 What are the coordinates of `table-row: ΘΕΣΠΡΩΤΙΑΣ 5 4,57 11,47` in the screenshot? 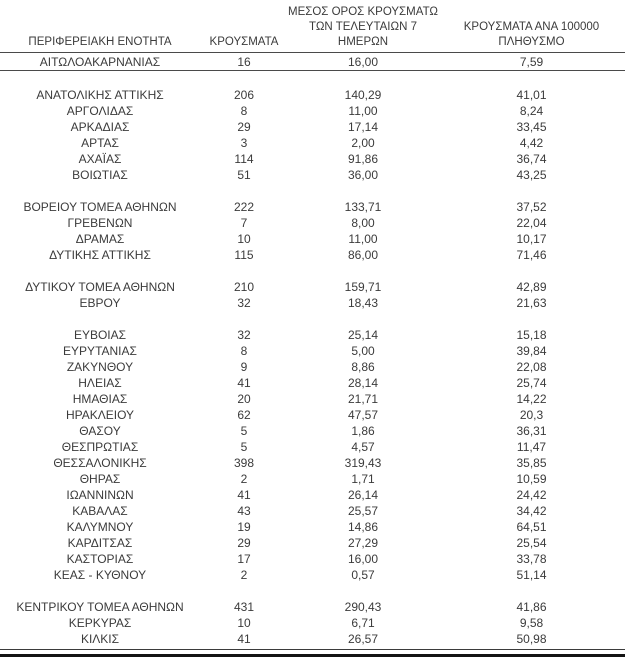 It's located at (312, 447).